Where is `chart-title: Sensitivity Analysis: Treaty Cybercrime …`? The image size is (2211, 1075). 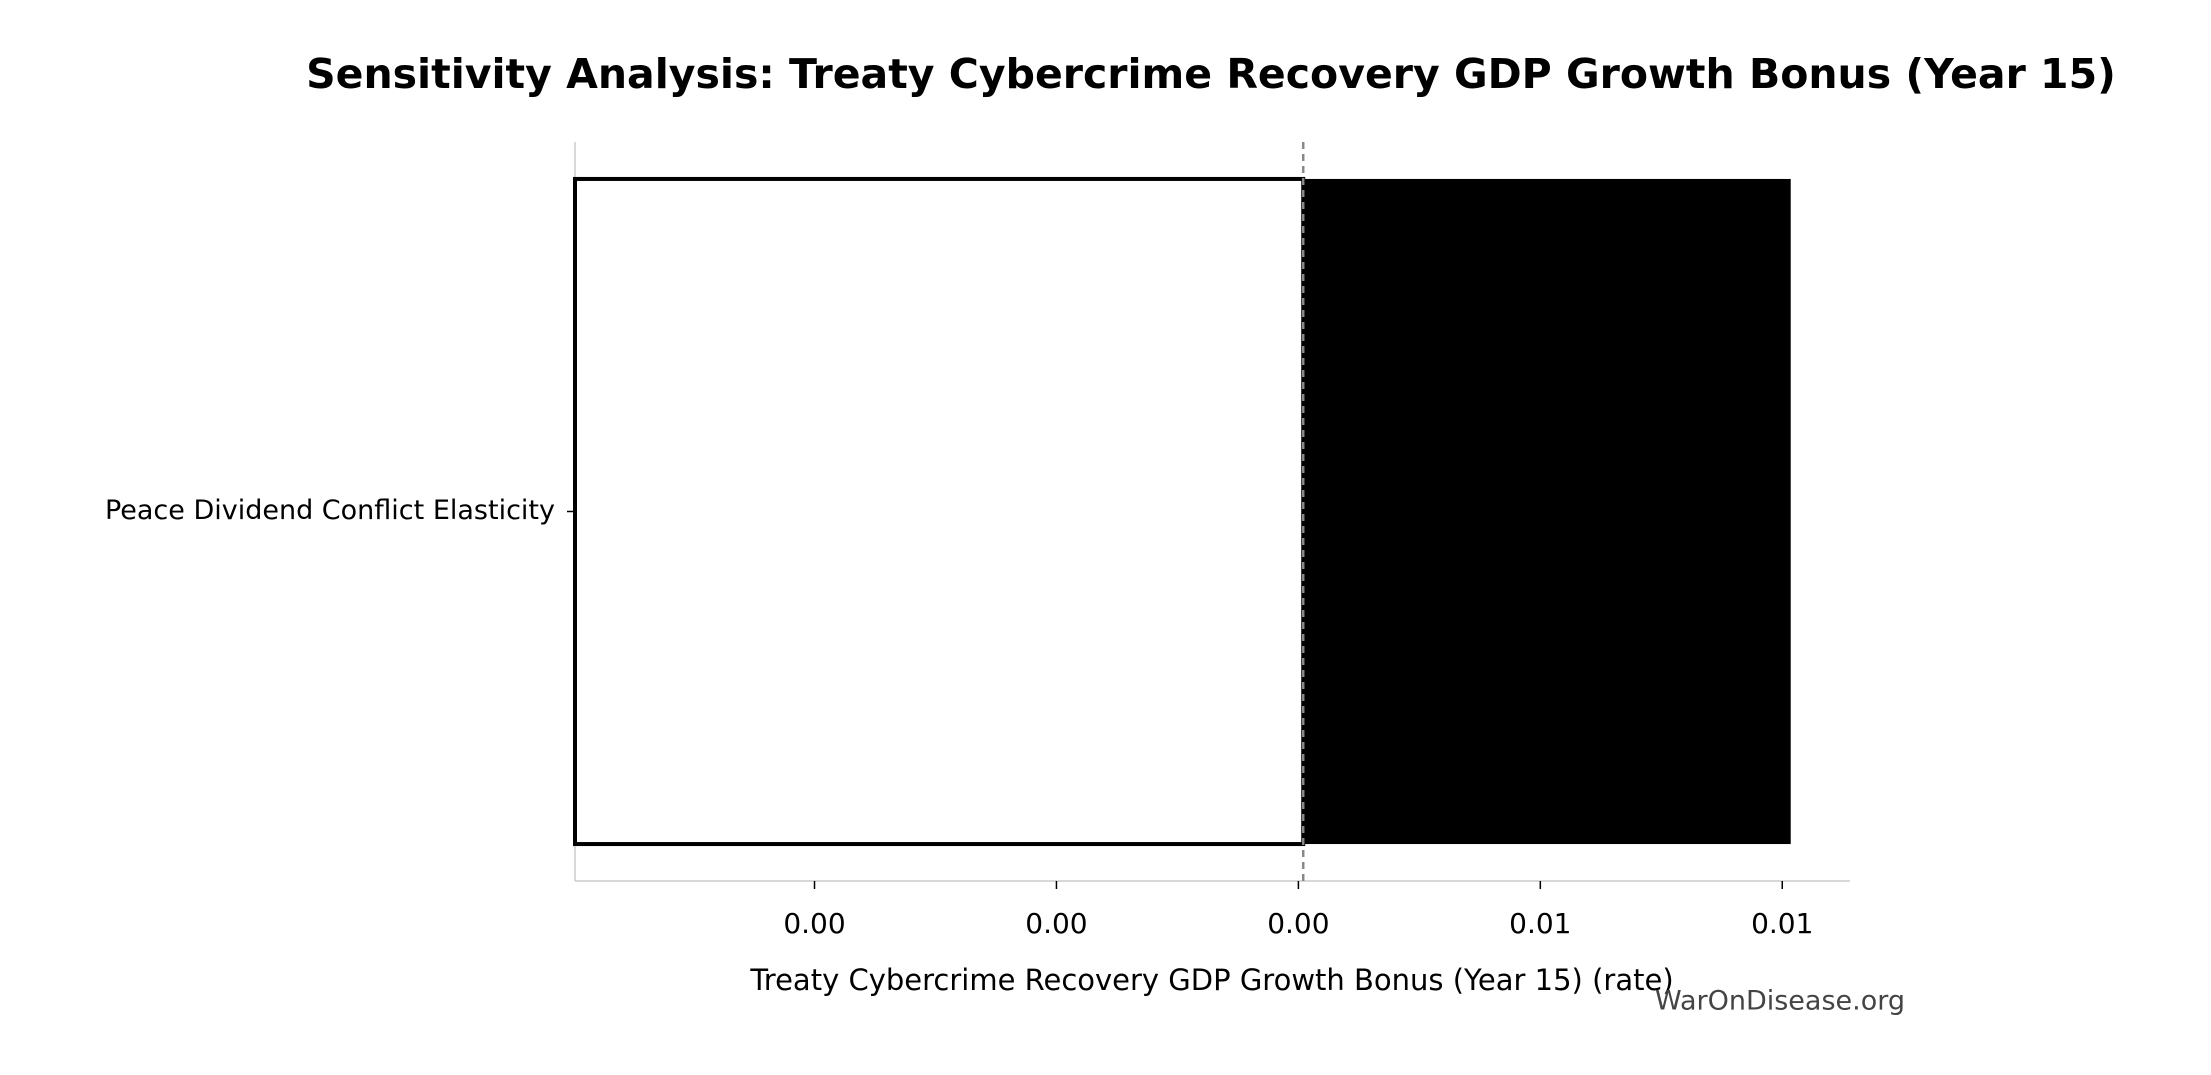 chart-title: Sensitivity Analysis: Treaty Cybercrime … is located at coordinates (1211, 74).